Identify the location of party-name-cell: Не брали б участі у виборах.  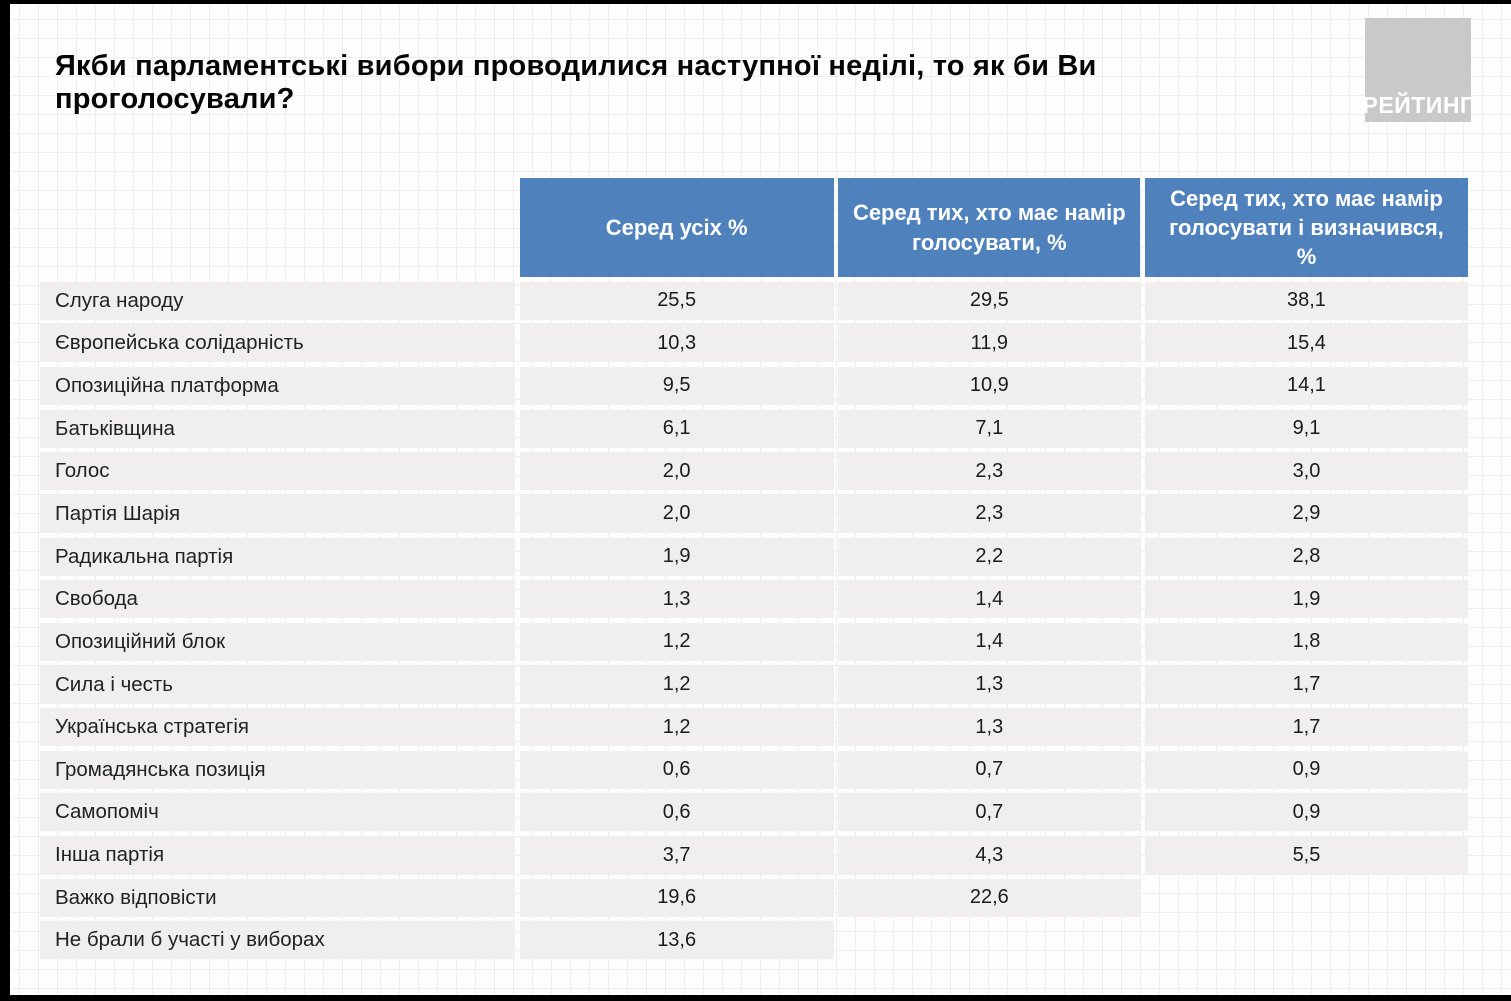
(277, 940).